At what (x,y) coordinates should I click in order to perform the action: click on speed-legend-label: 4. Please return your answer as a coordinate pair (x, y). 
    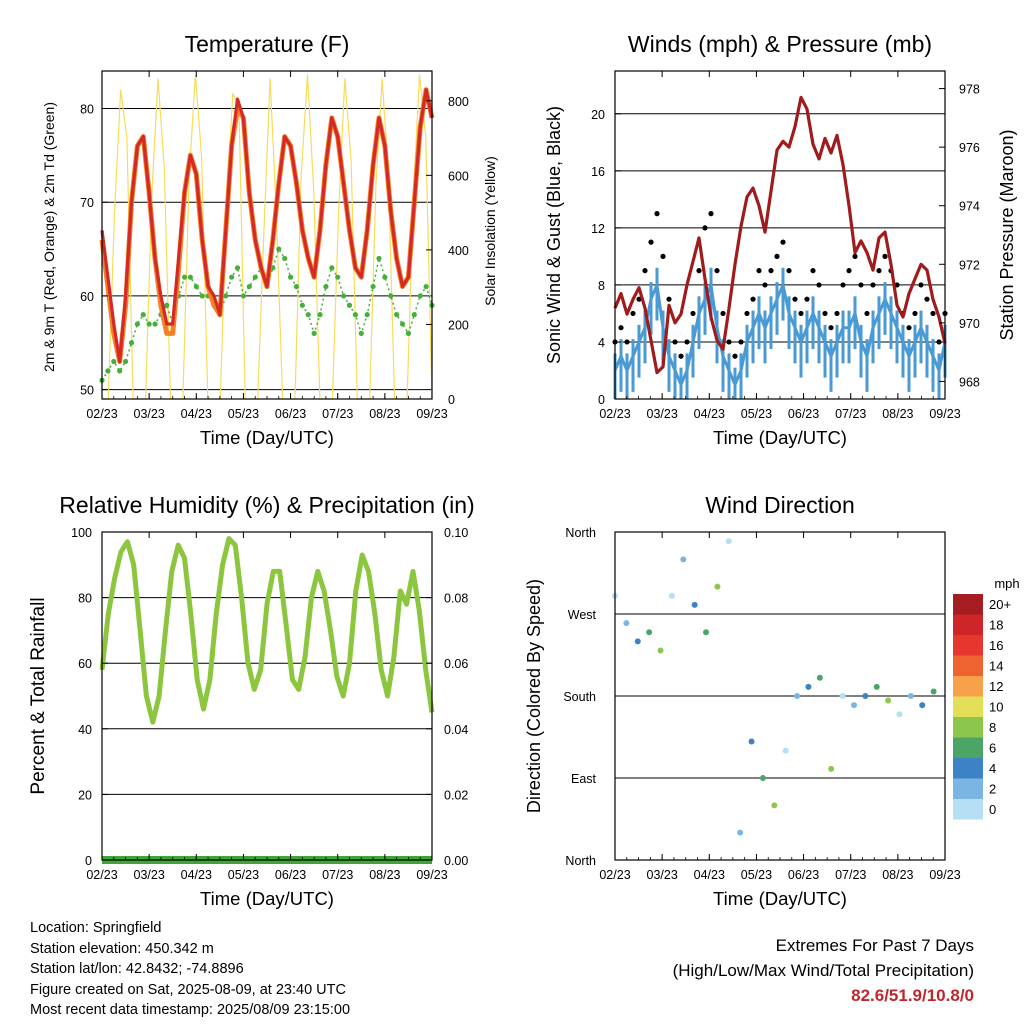
    Looking at the image, I should click on (992, 768).